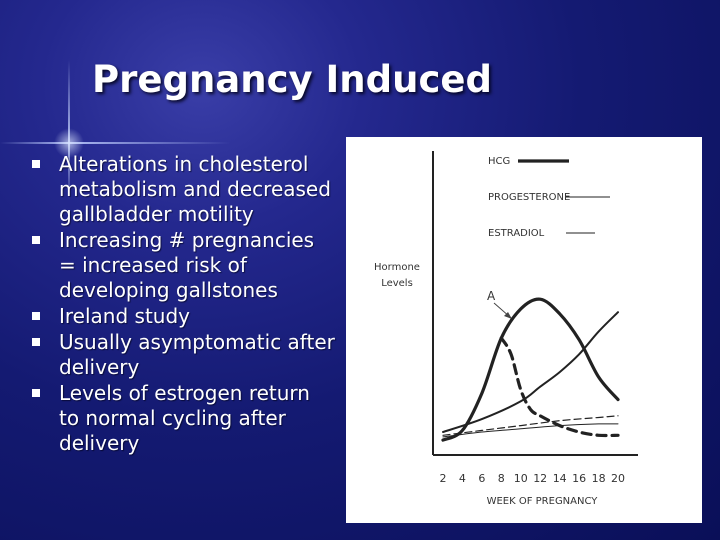 Image resolution: width=720 pixels, height=540 pixels. I want to click on x-tick-label: 2, so click(443, 478).